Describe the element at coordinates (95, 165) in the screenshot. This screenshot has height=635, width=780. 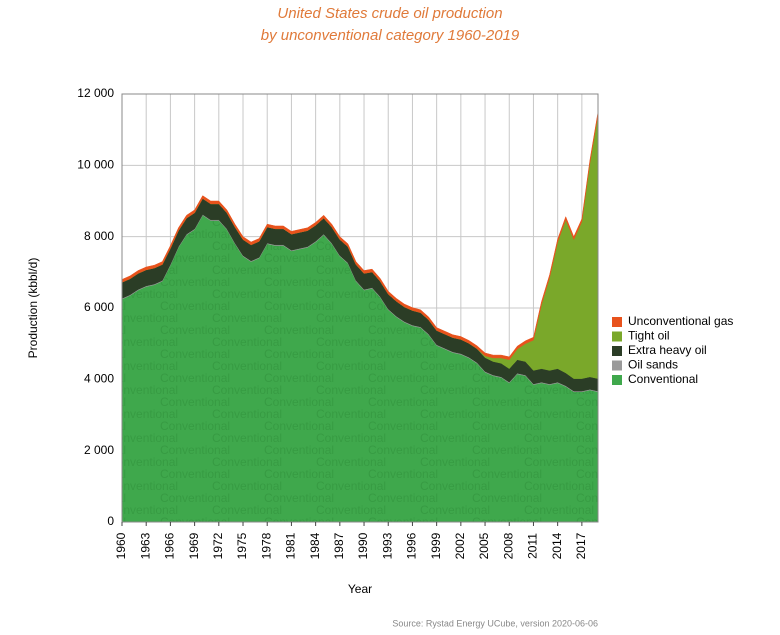
I see `y-tick-label: 10 000` at that location.